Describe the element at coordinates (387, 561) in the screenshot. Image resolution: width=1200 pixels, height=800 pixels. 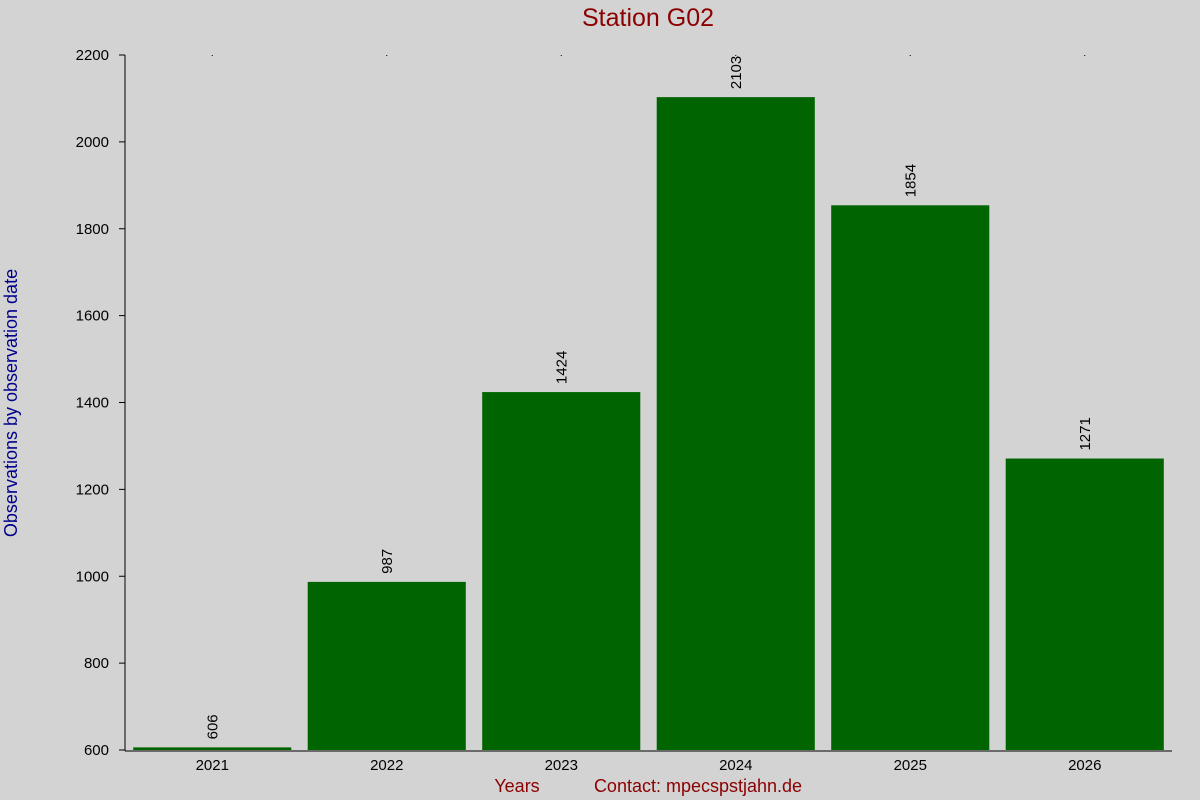
I see `value-label: 987` at that location.